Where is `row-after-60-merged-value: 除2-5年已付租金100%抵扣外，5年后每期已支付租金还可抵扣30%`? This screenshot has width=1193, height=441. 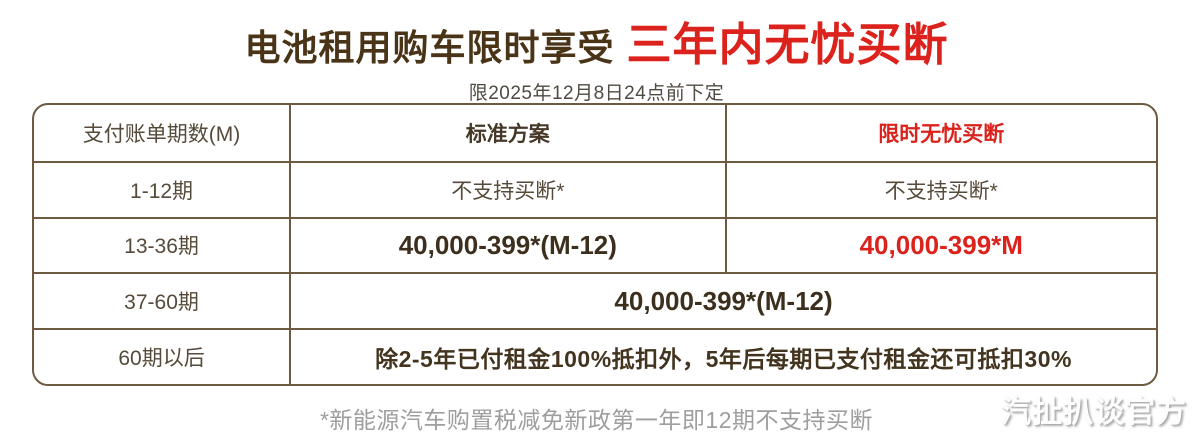
row-after-60-merged-value: 除2-5年已付租金100%抵扣外，5年后每期已支付租金还可抵扣30% is located at coordinates (722, 356).